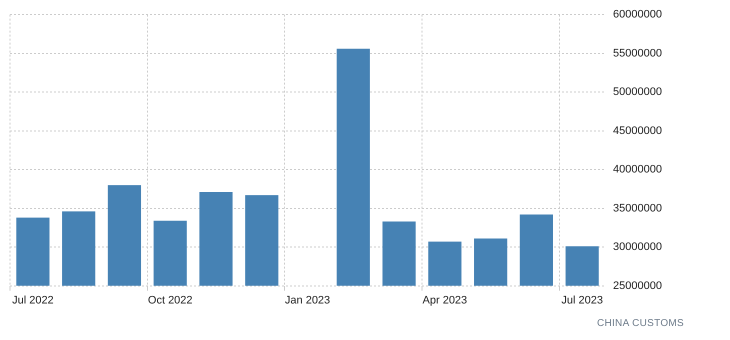 The height and width of the screenshot is (340, 730). Describe the element at coordinates (637, 53) in the screenshot. I see `y-tick-label: 55000000` at that location.